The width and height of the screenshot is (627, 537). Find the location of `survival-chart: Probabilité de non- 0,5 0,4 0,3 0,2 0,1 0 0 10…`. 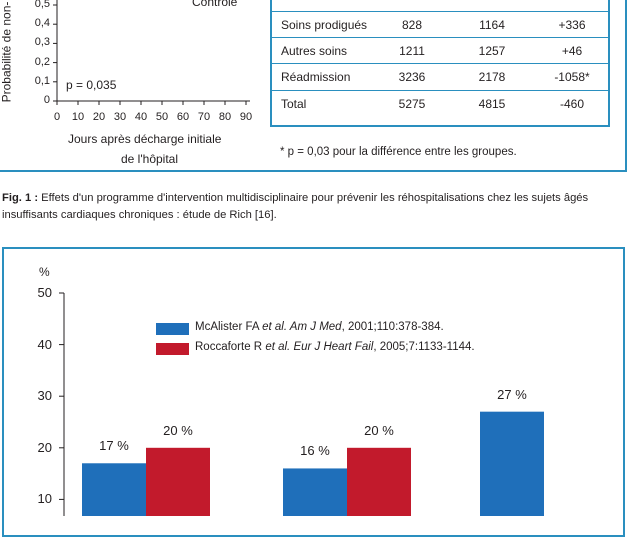

survival-chart: Probabilité de non- 0,5 0,4 0,3 0,2 0,1 0 0 10… is located at coordinates (130, 85).